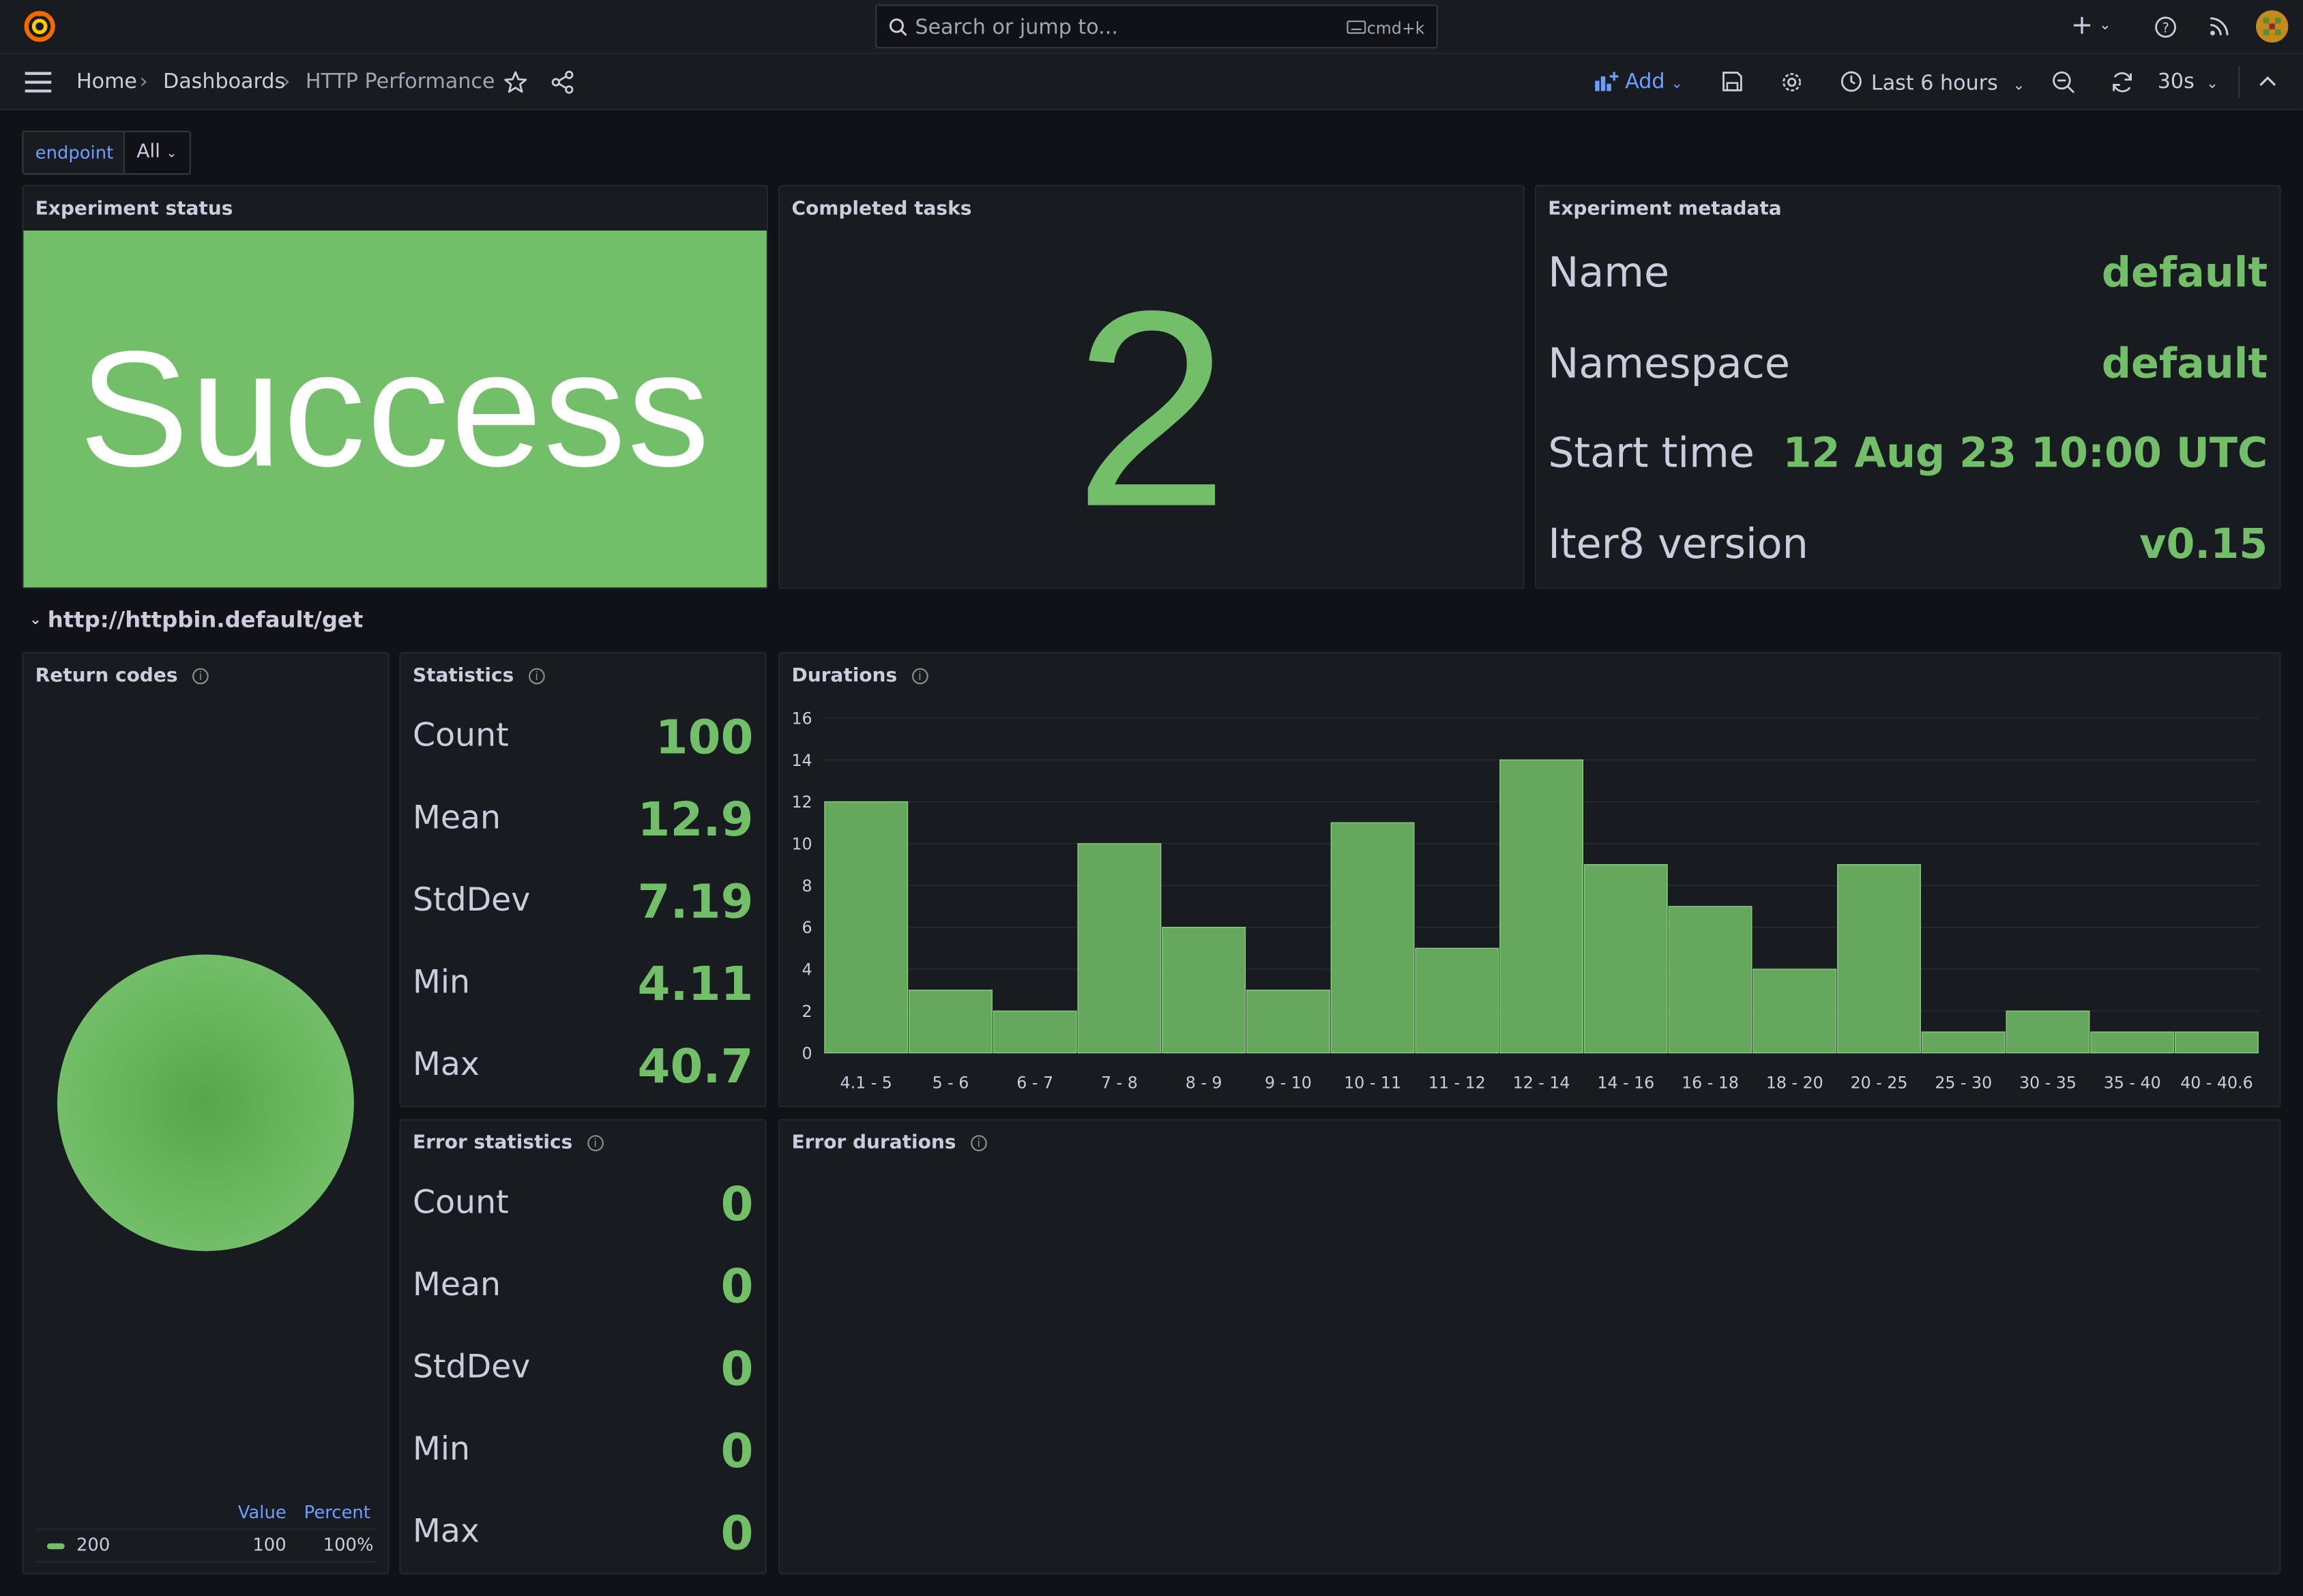 This screenshot has width=2303, height=1596. What do you see at coordinates (1963, 1082) in the screenshot?
I see `x-tick-label: 25 - 30` at bounding box center [1963, 1082].